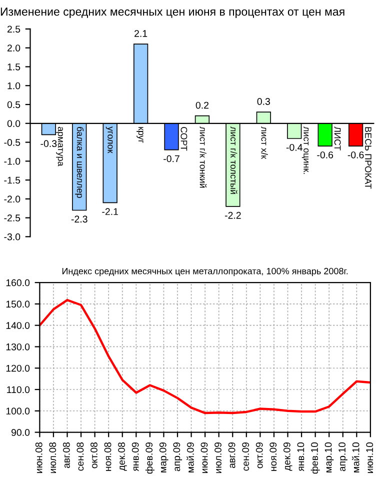 This screenshot has width=378, height=483. What do you see at coordinates (38, 457) in the screenshot?
I see `x-tick-label: июн.08` at bounding box center [38, 457].